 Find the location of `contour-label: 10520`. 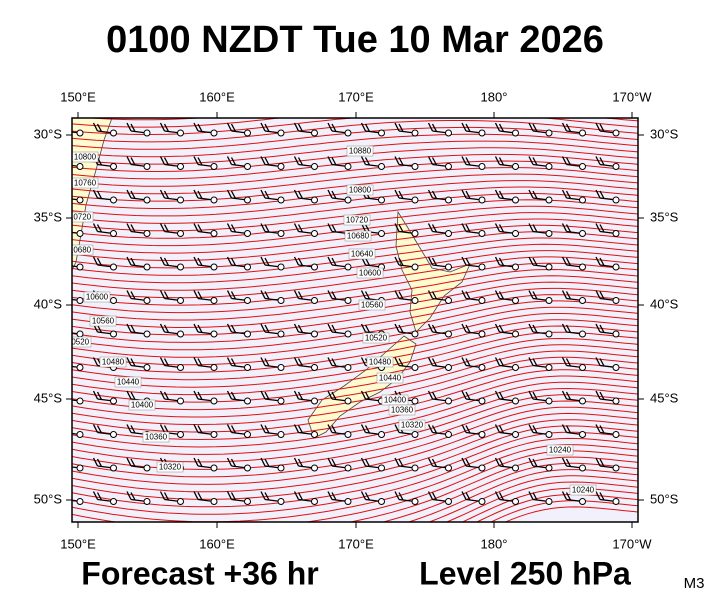

contour-label: 10520 is located at coordinates (78, 342).